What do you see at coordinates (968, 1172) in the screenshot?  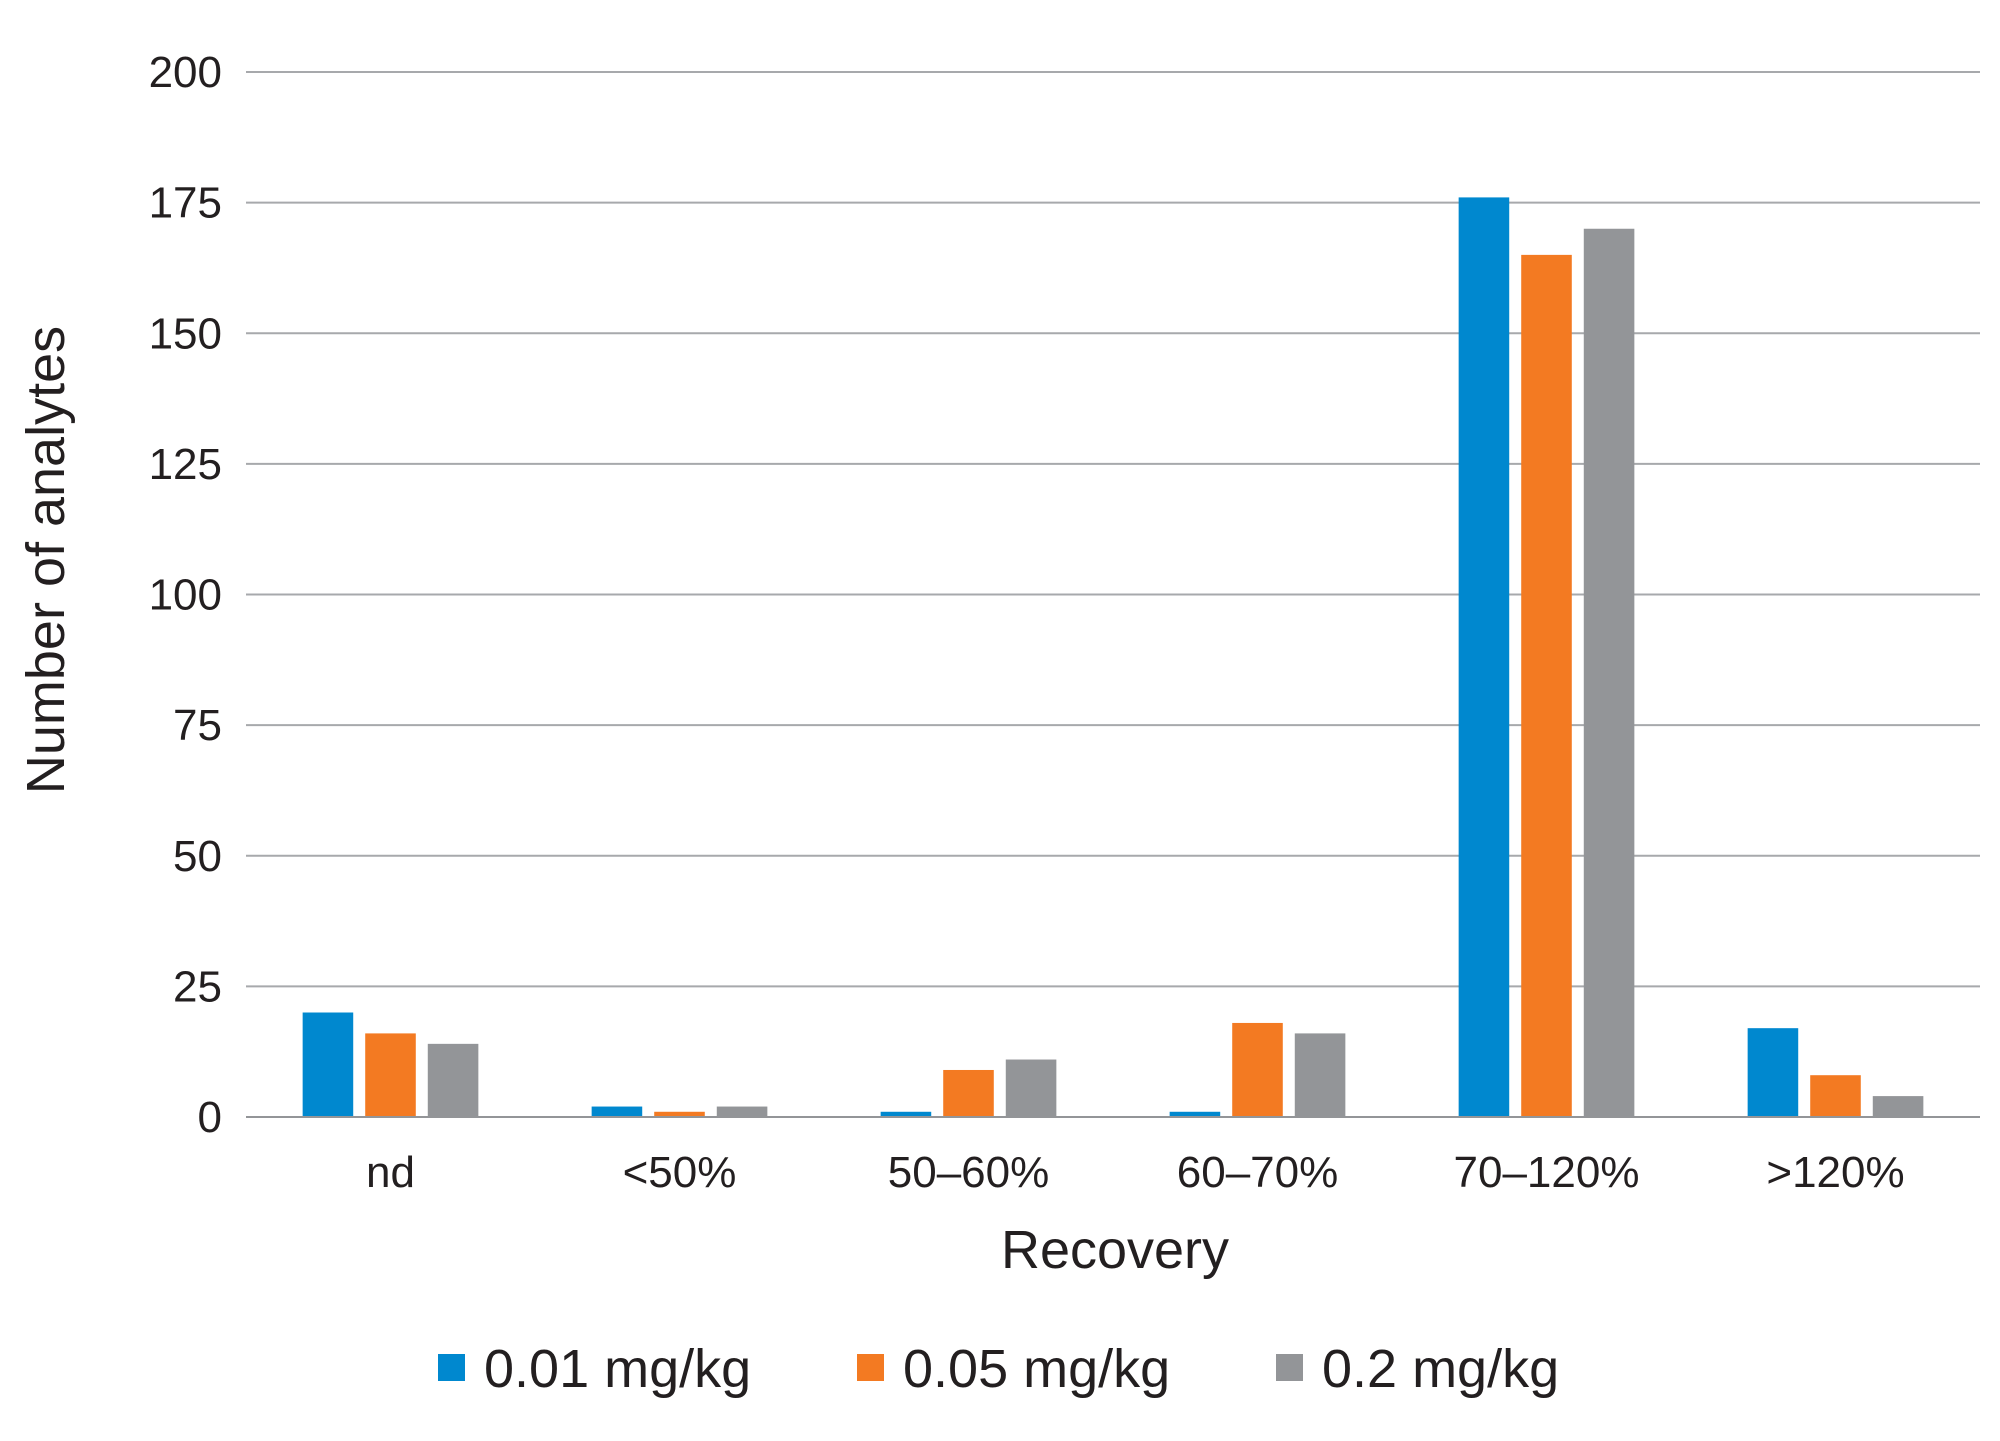 I see `x-tick-label: 50–60%` at bounding box center [968, 1172].